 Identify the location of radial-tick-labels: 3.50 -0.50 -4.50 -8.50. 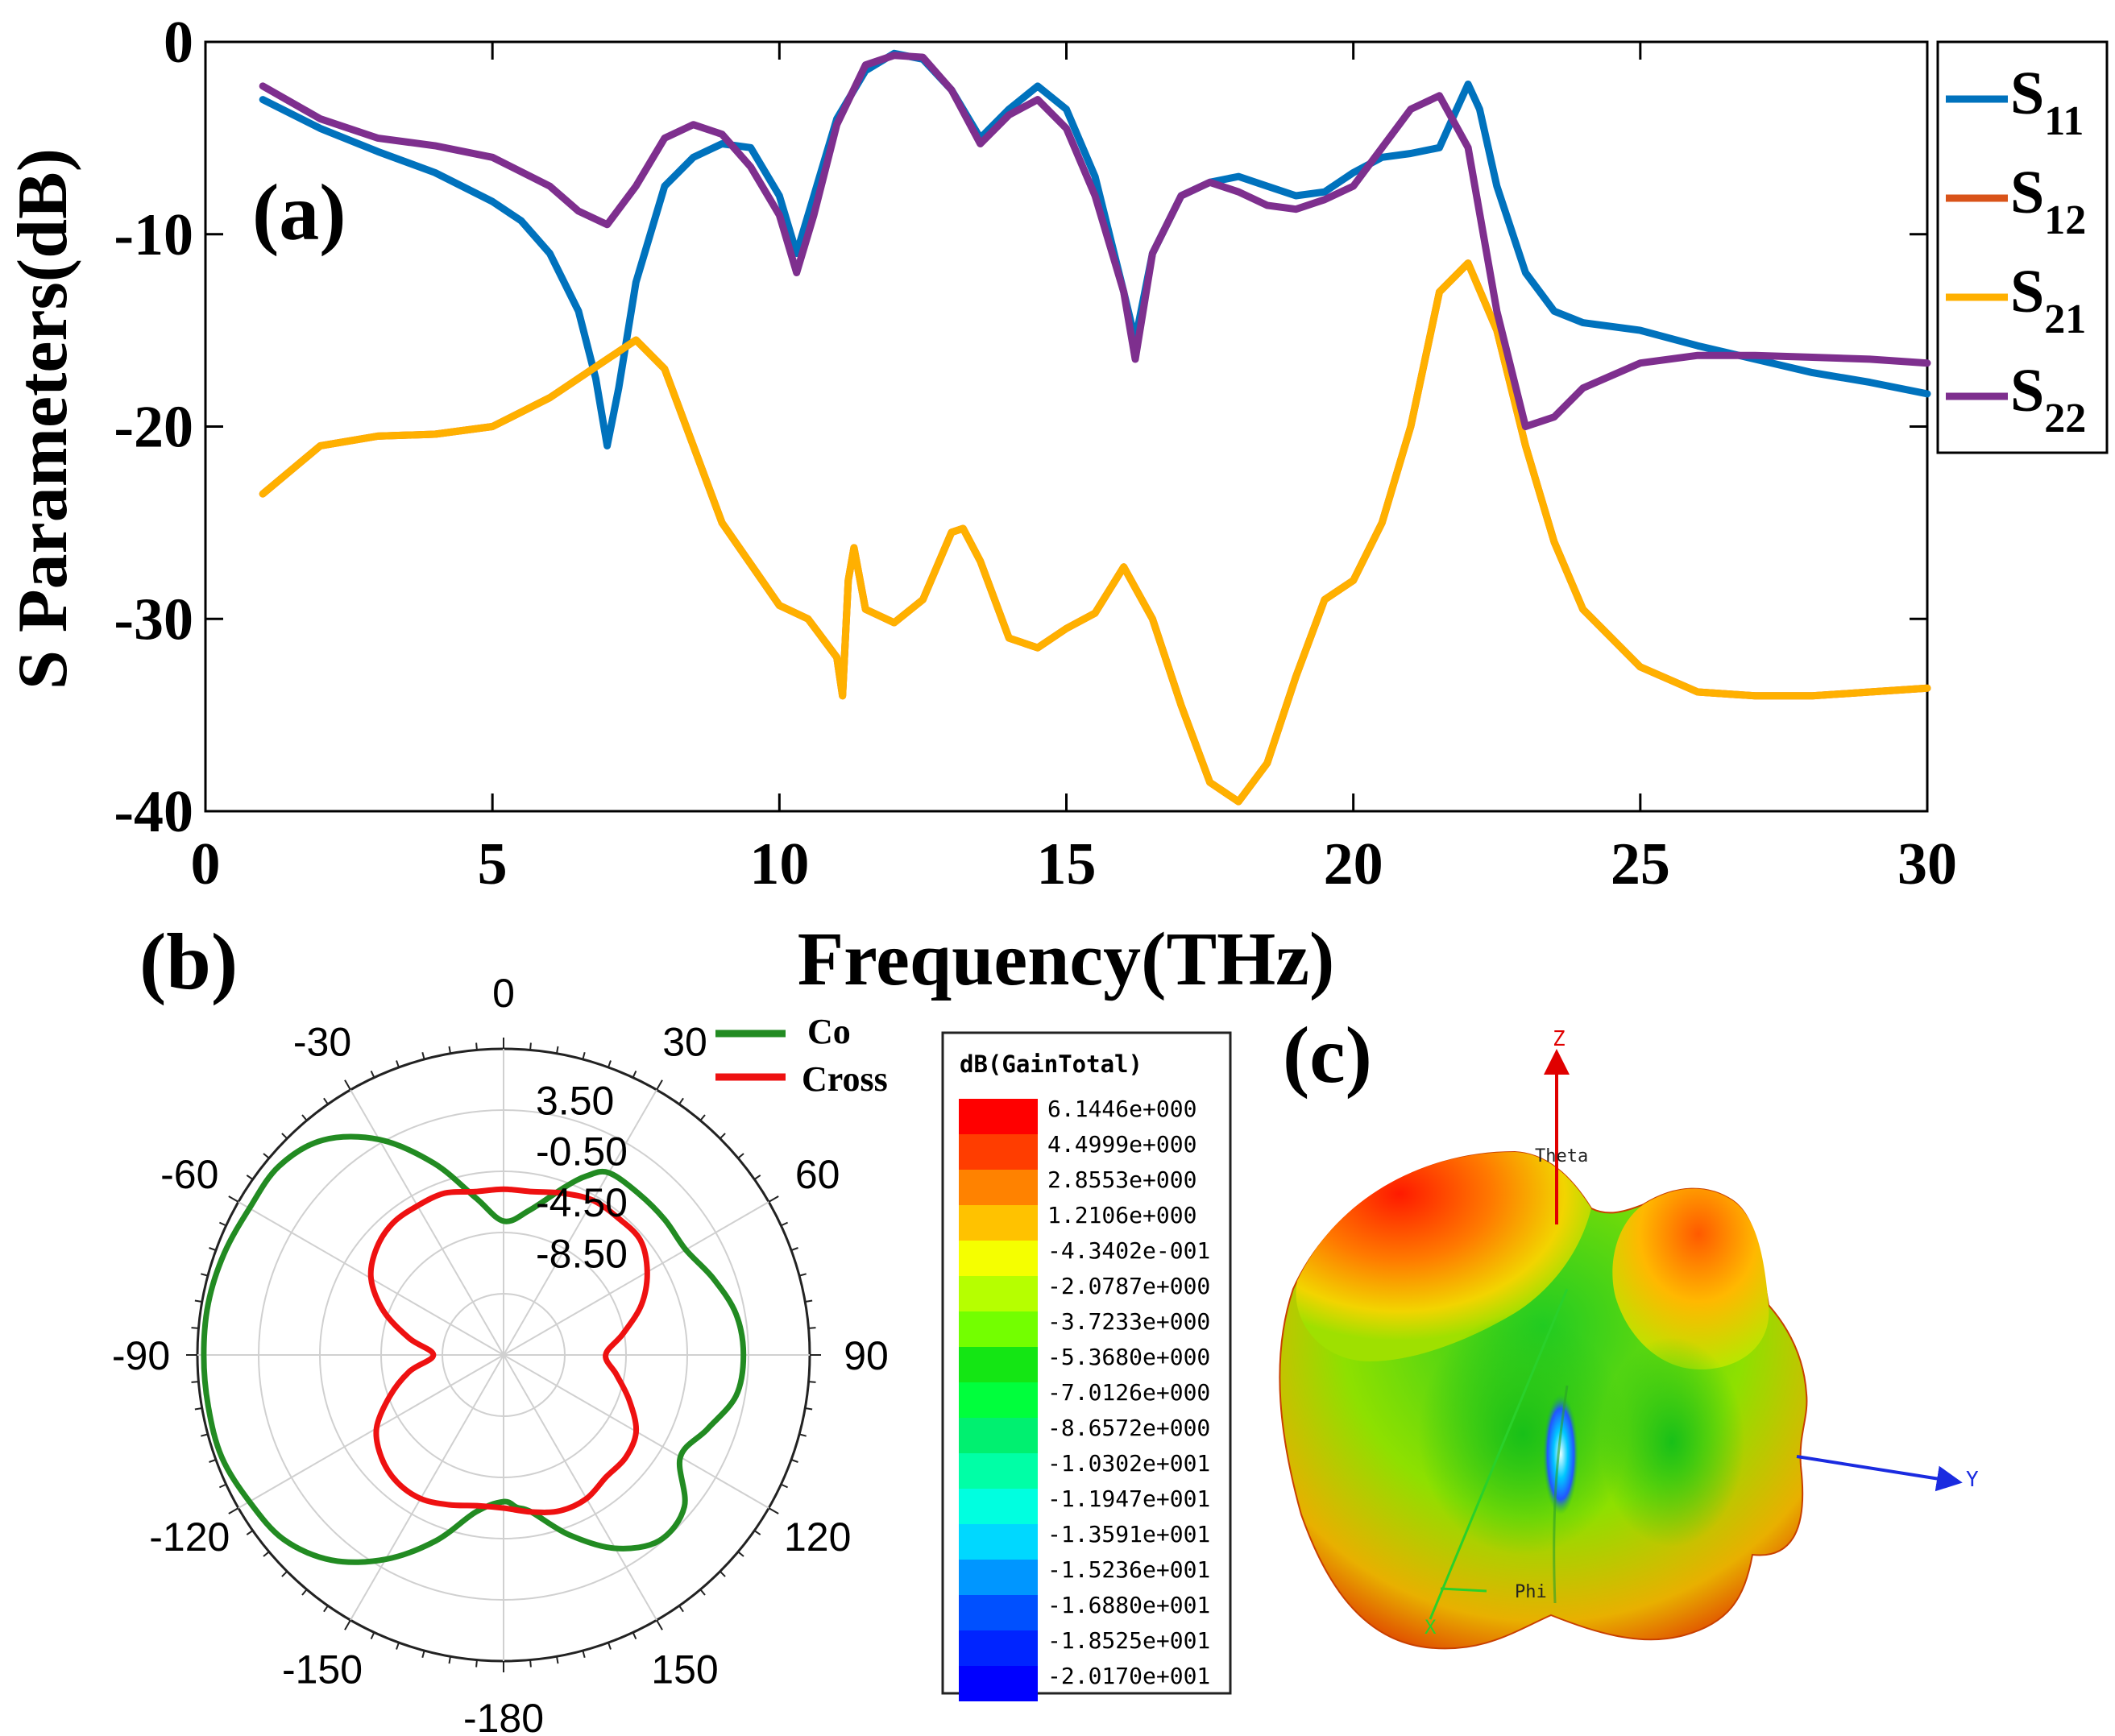
(582, 1177).